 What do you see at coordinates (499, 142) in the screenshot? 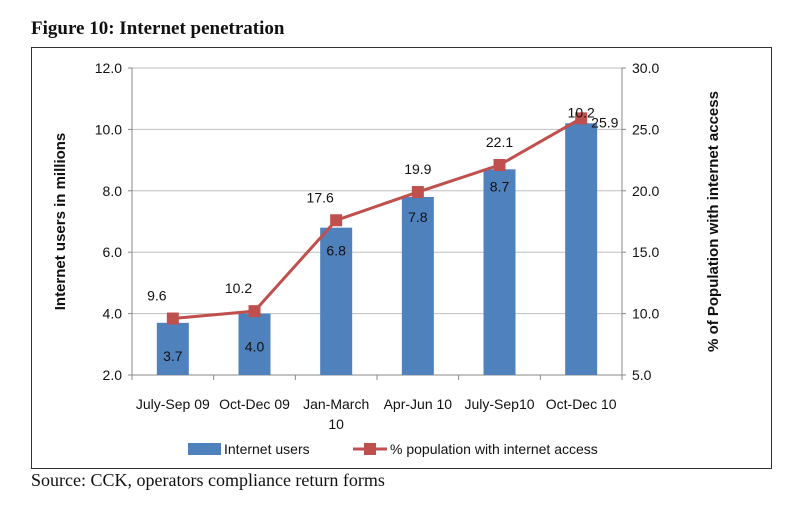
I see `line-label-4: 22.1` at bounding box center [499, 142].